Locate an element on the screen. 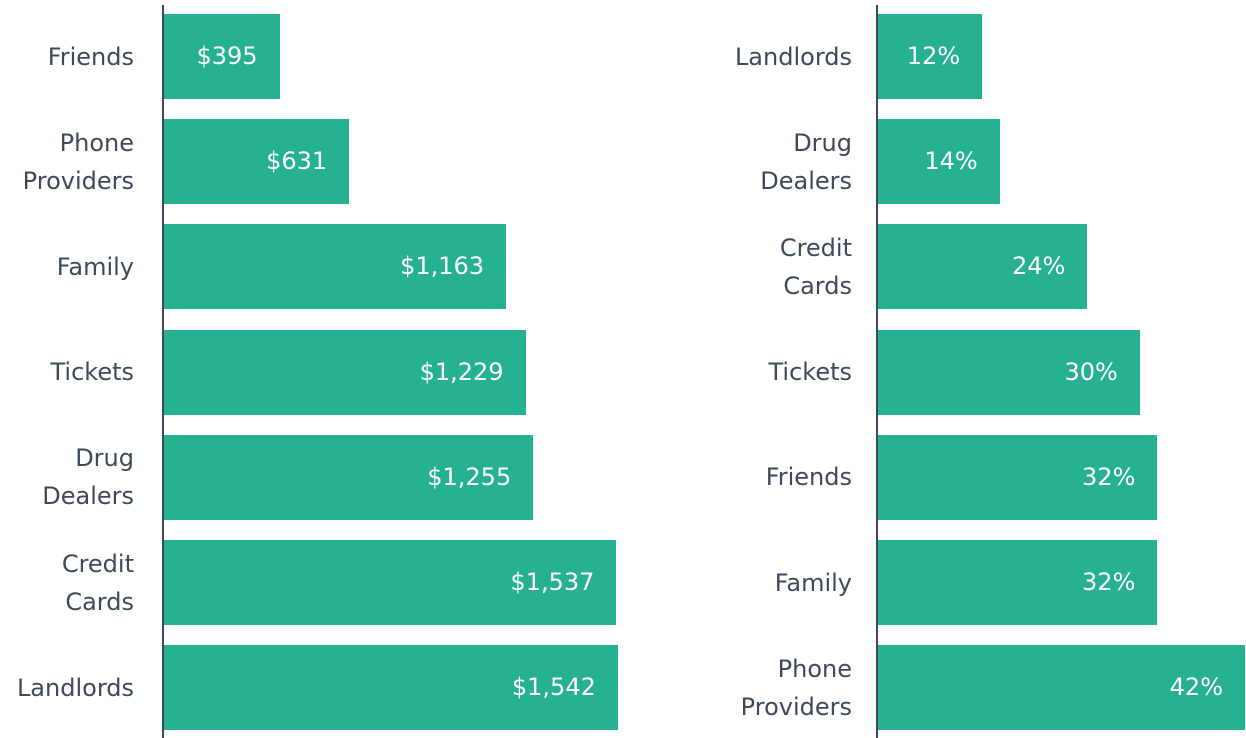 The height and width of the screenshot is (738, 1246). bar: 30% is located at coordinates (1008, 372).